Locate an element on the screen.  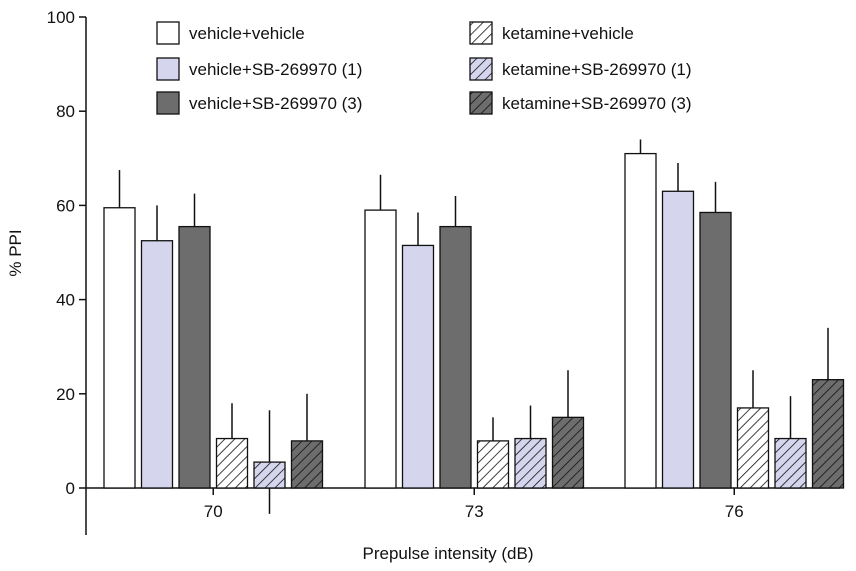
y-axis-title: % PPI is located at coordinates (15, 252).